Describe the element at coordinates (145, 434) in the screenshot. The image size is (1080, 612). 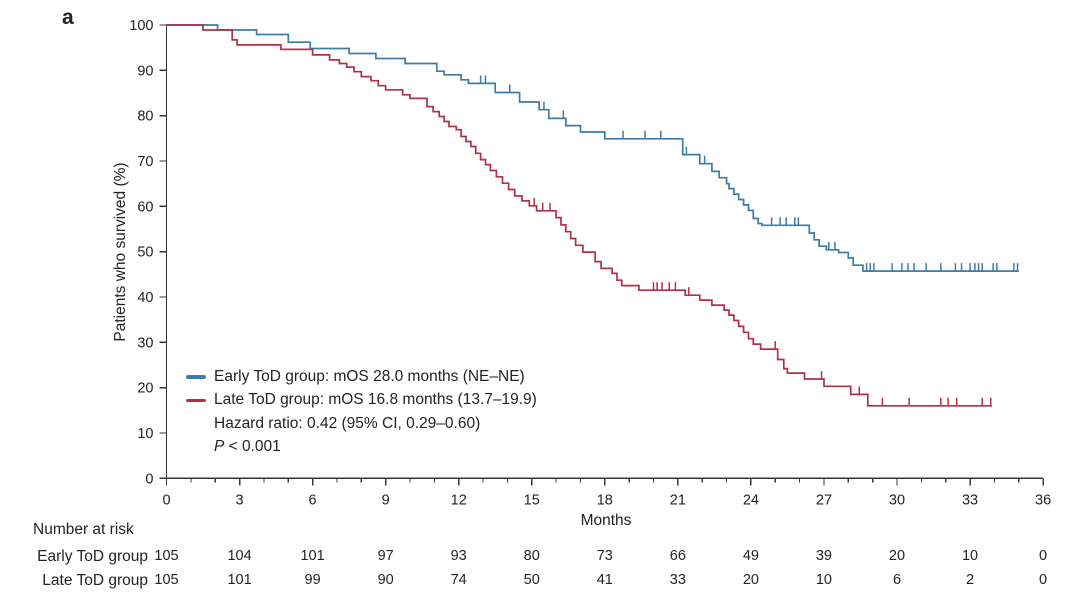
I see `y-tick-label: 10` at that location.